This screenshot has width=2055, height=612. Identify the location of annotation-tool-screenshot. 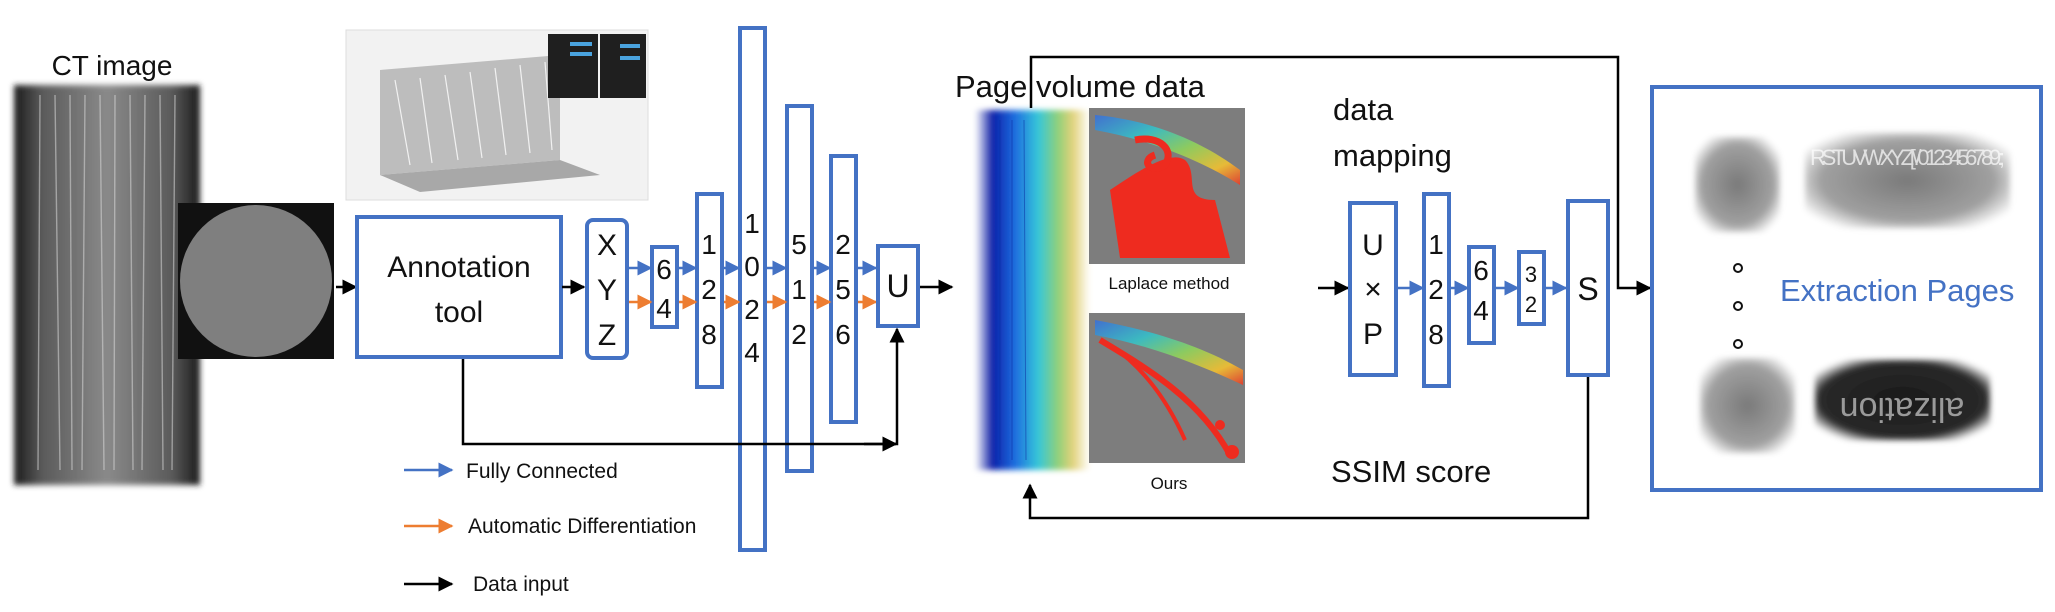
(497, 115).